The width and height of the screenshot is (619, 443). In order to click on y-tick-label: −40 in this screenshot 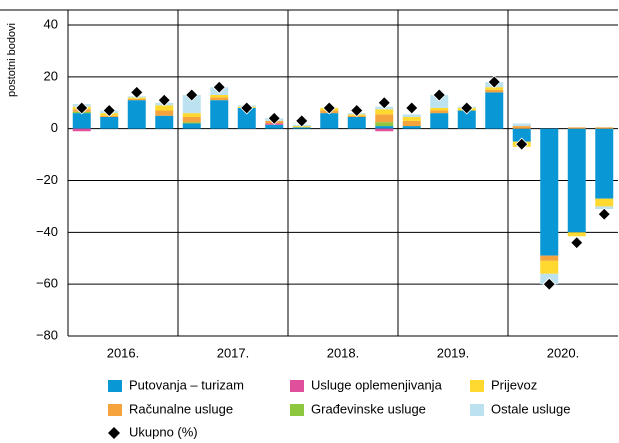, I will do `click(47, 231)`.